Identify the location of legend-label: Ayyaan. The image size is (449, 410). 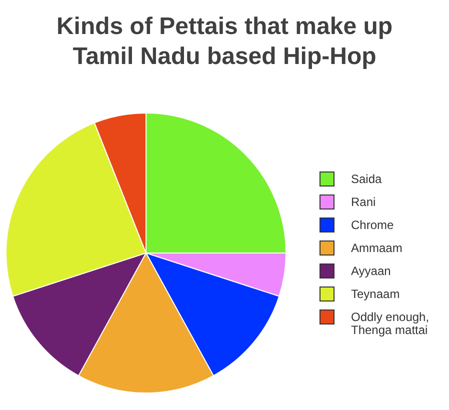
(371, 271).